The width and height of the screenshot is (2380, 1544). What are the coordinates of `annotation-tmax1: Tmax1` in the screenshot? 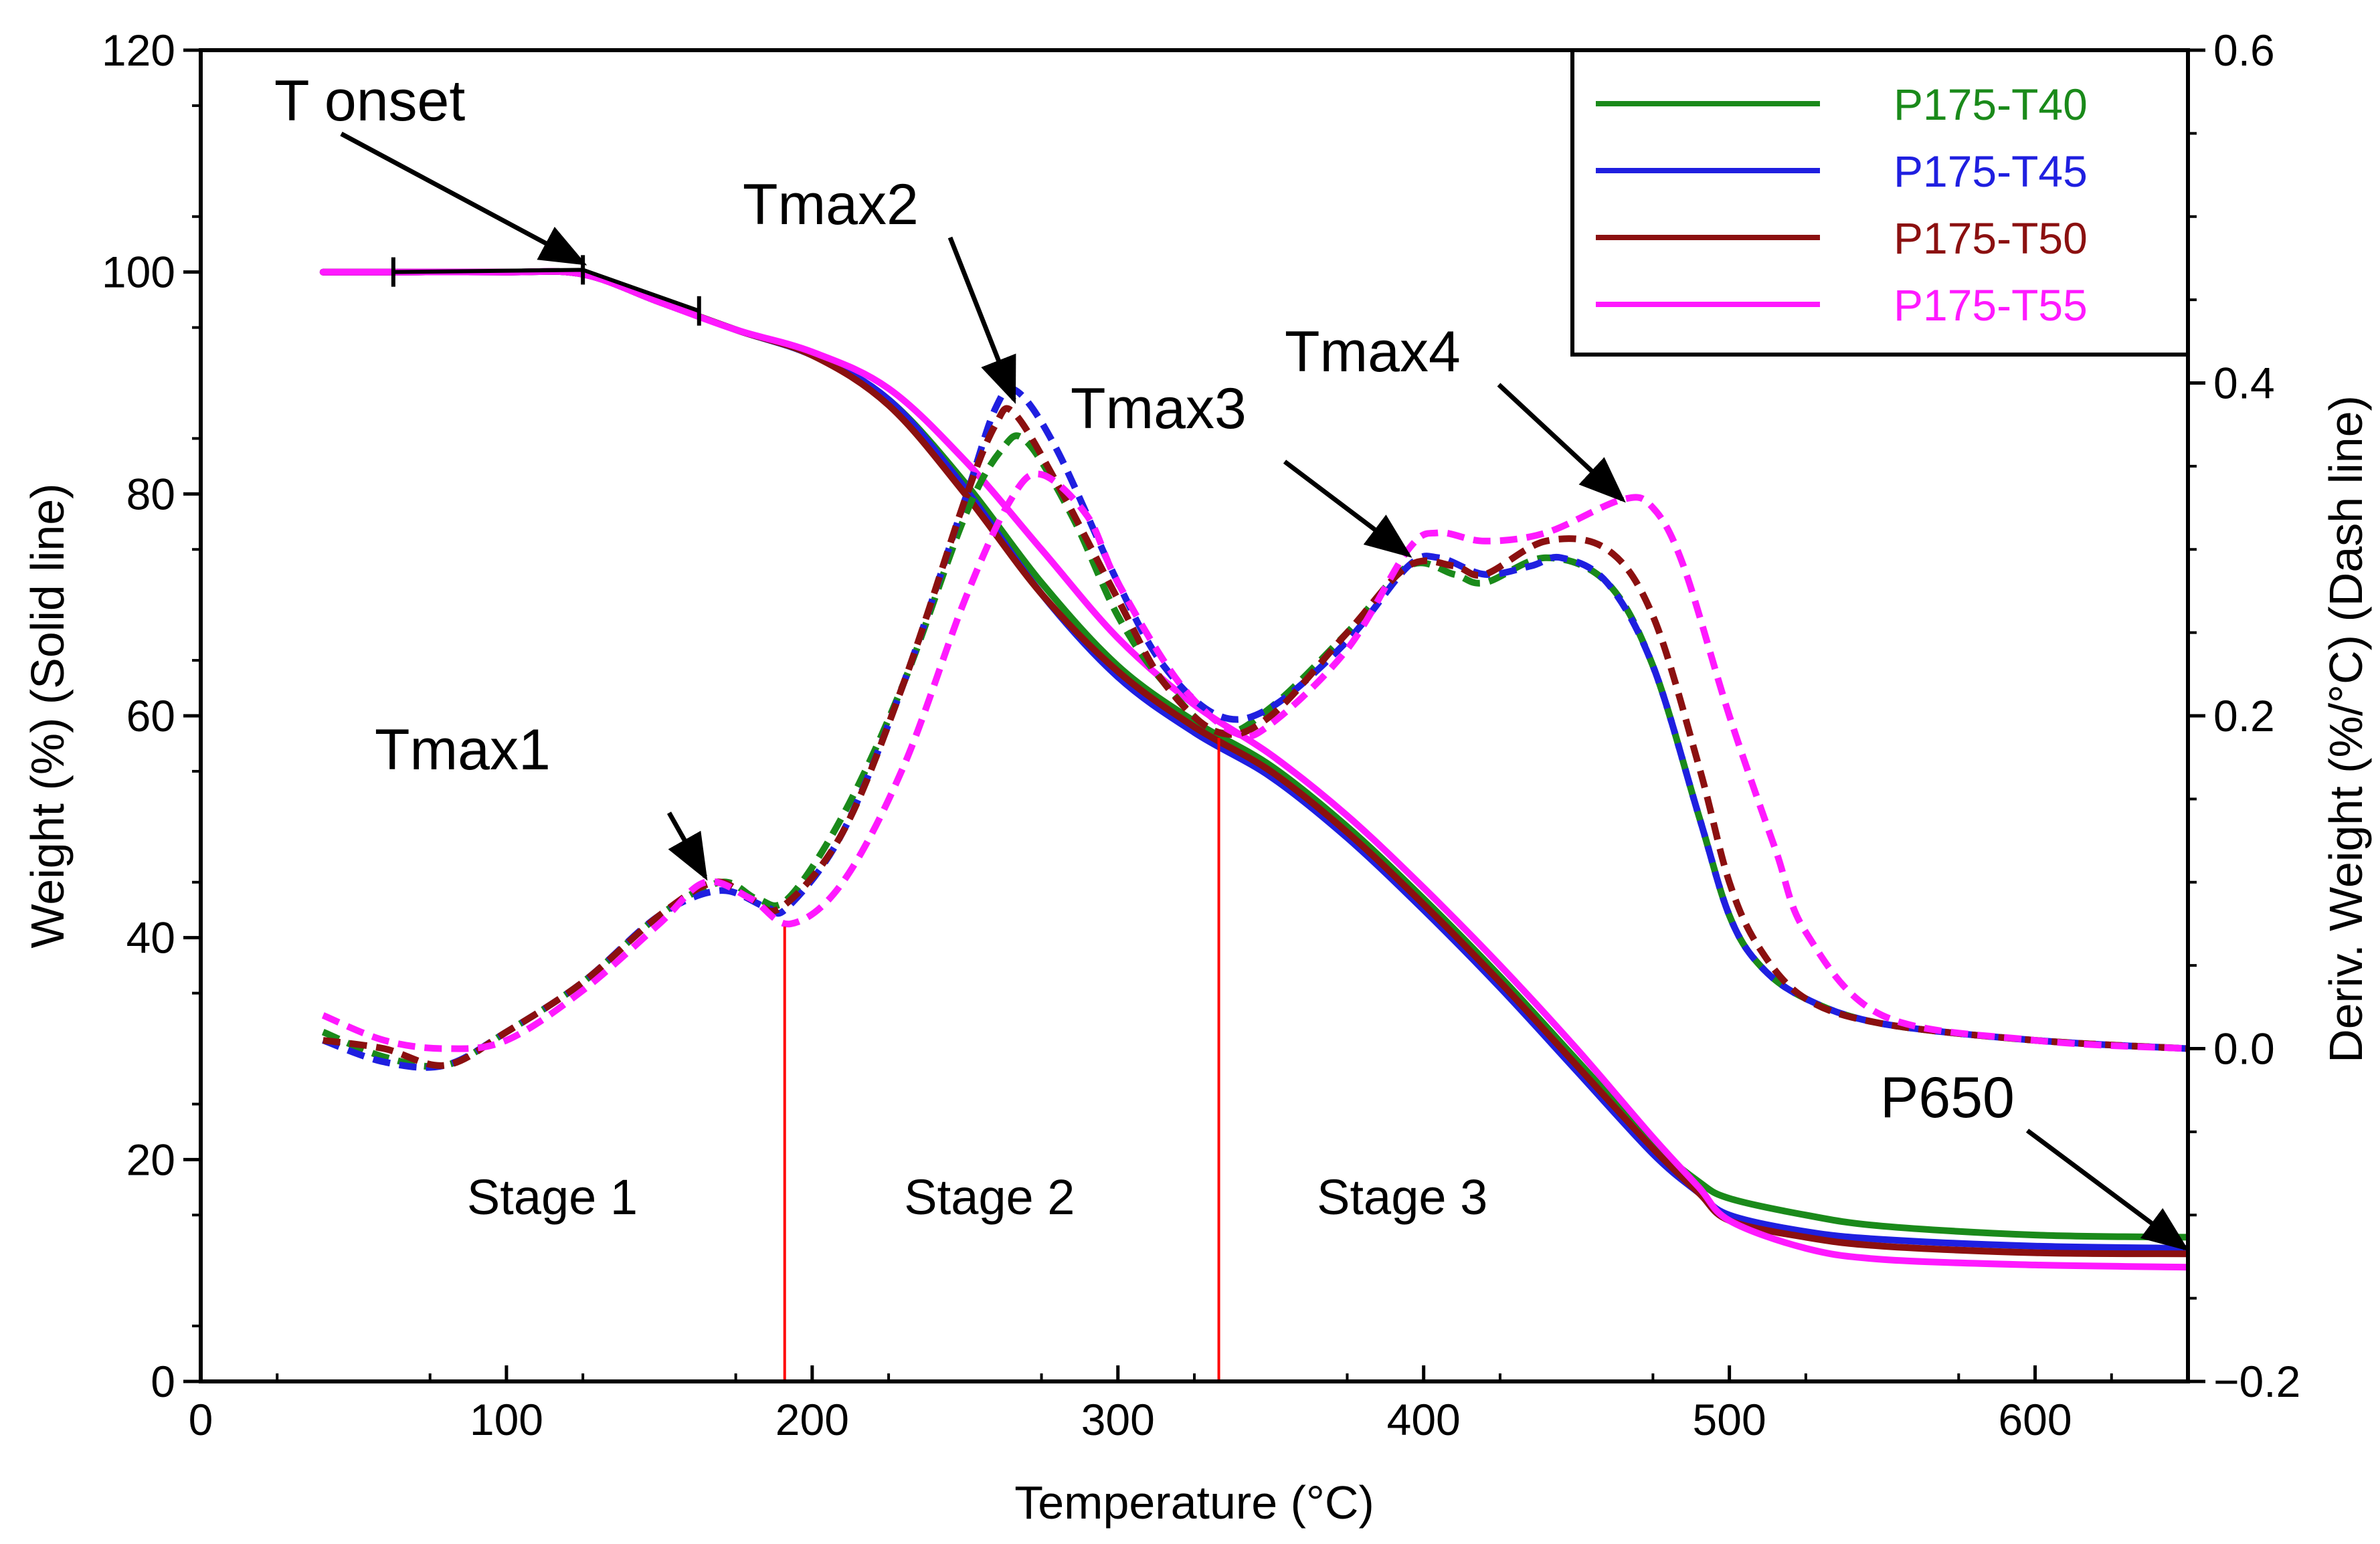 It's located at (463, 750).